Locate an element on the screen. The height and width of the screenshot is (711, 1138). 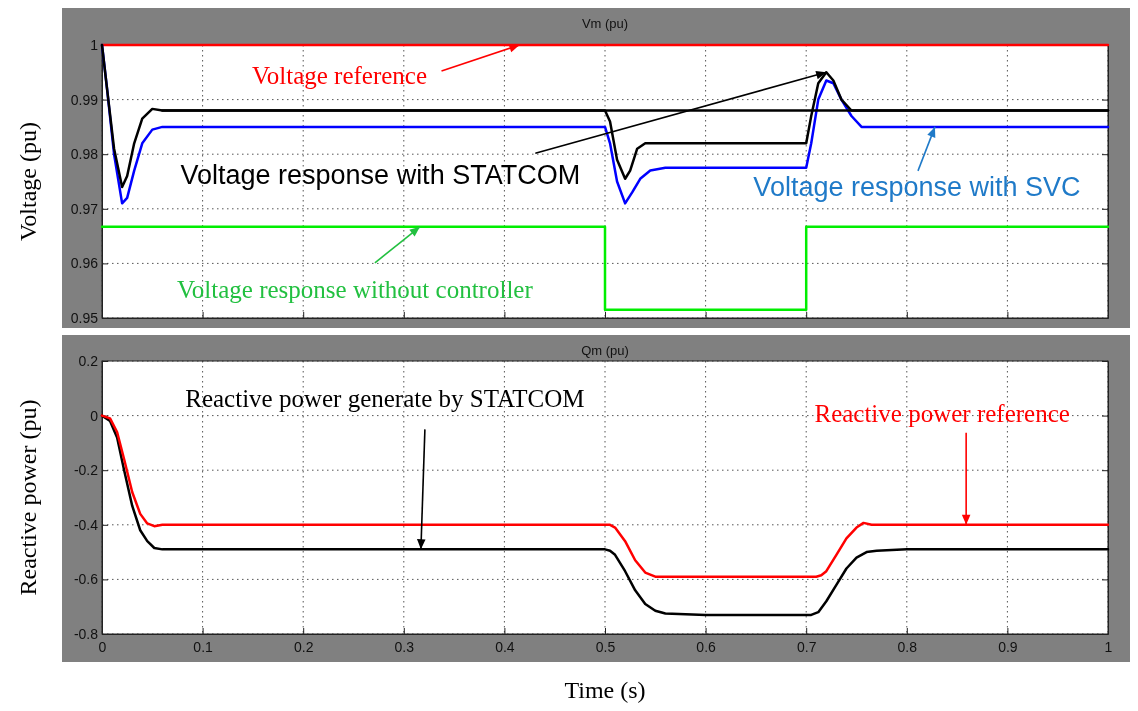
y-tick-label: 1 is located at coordinates (94, 44).